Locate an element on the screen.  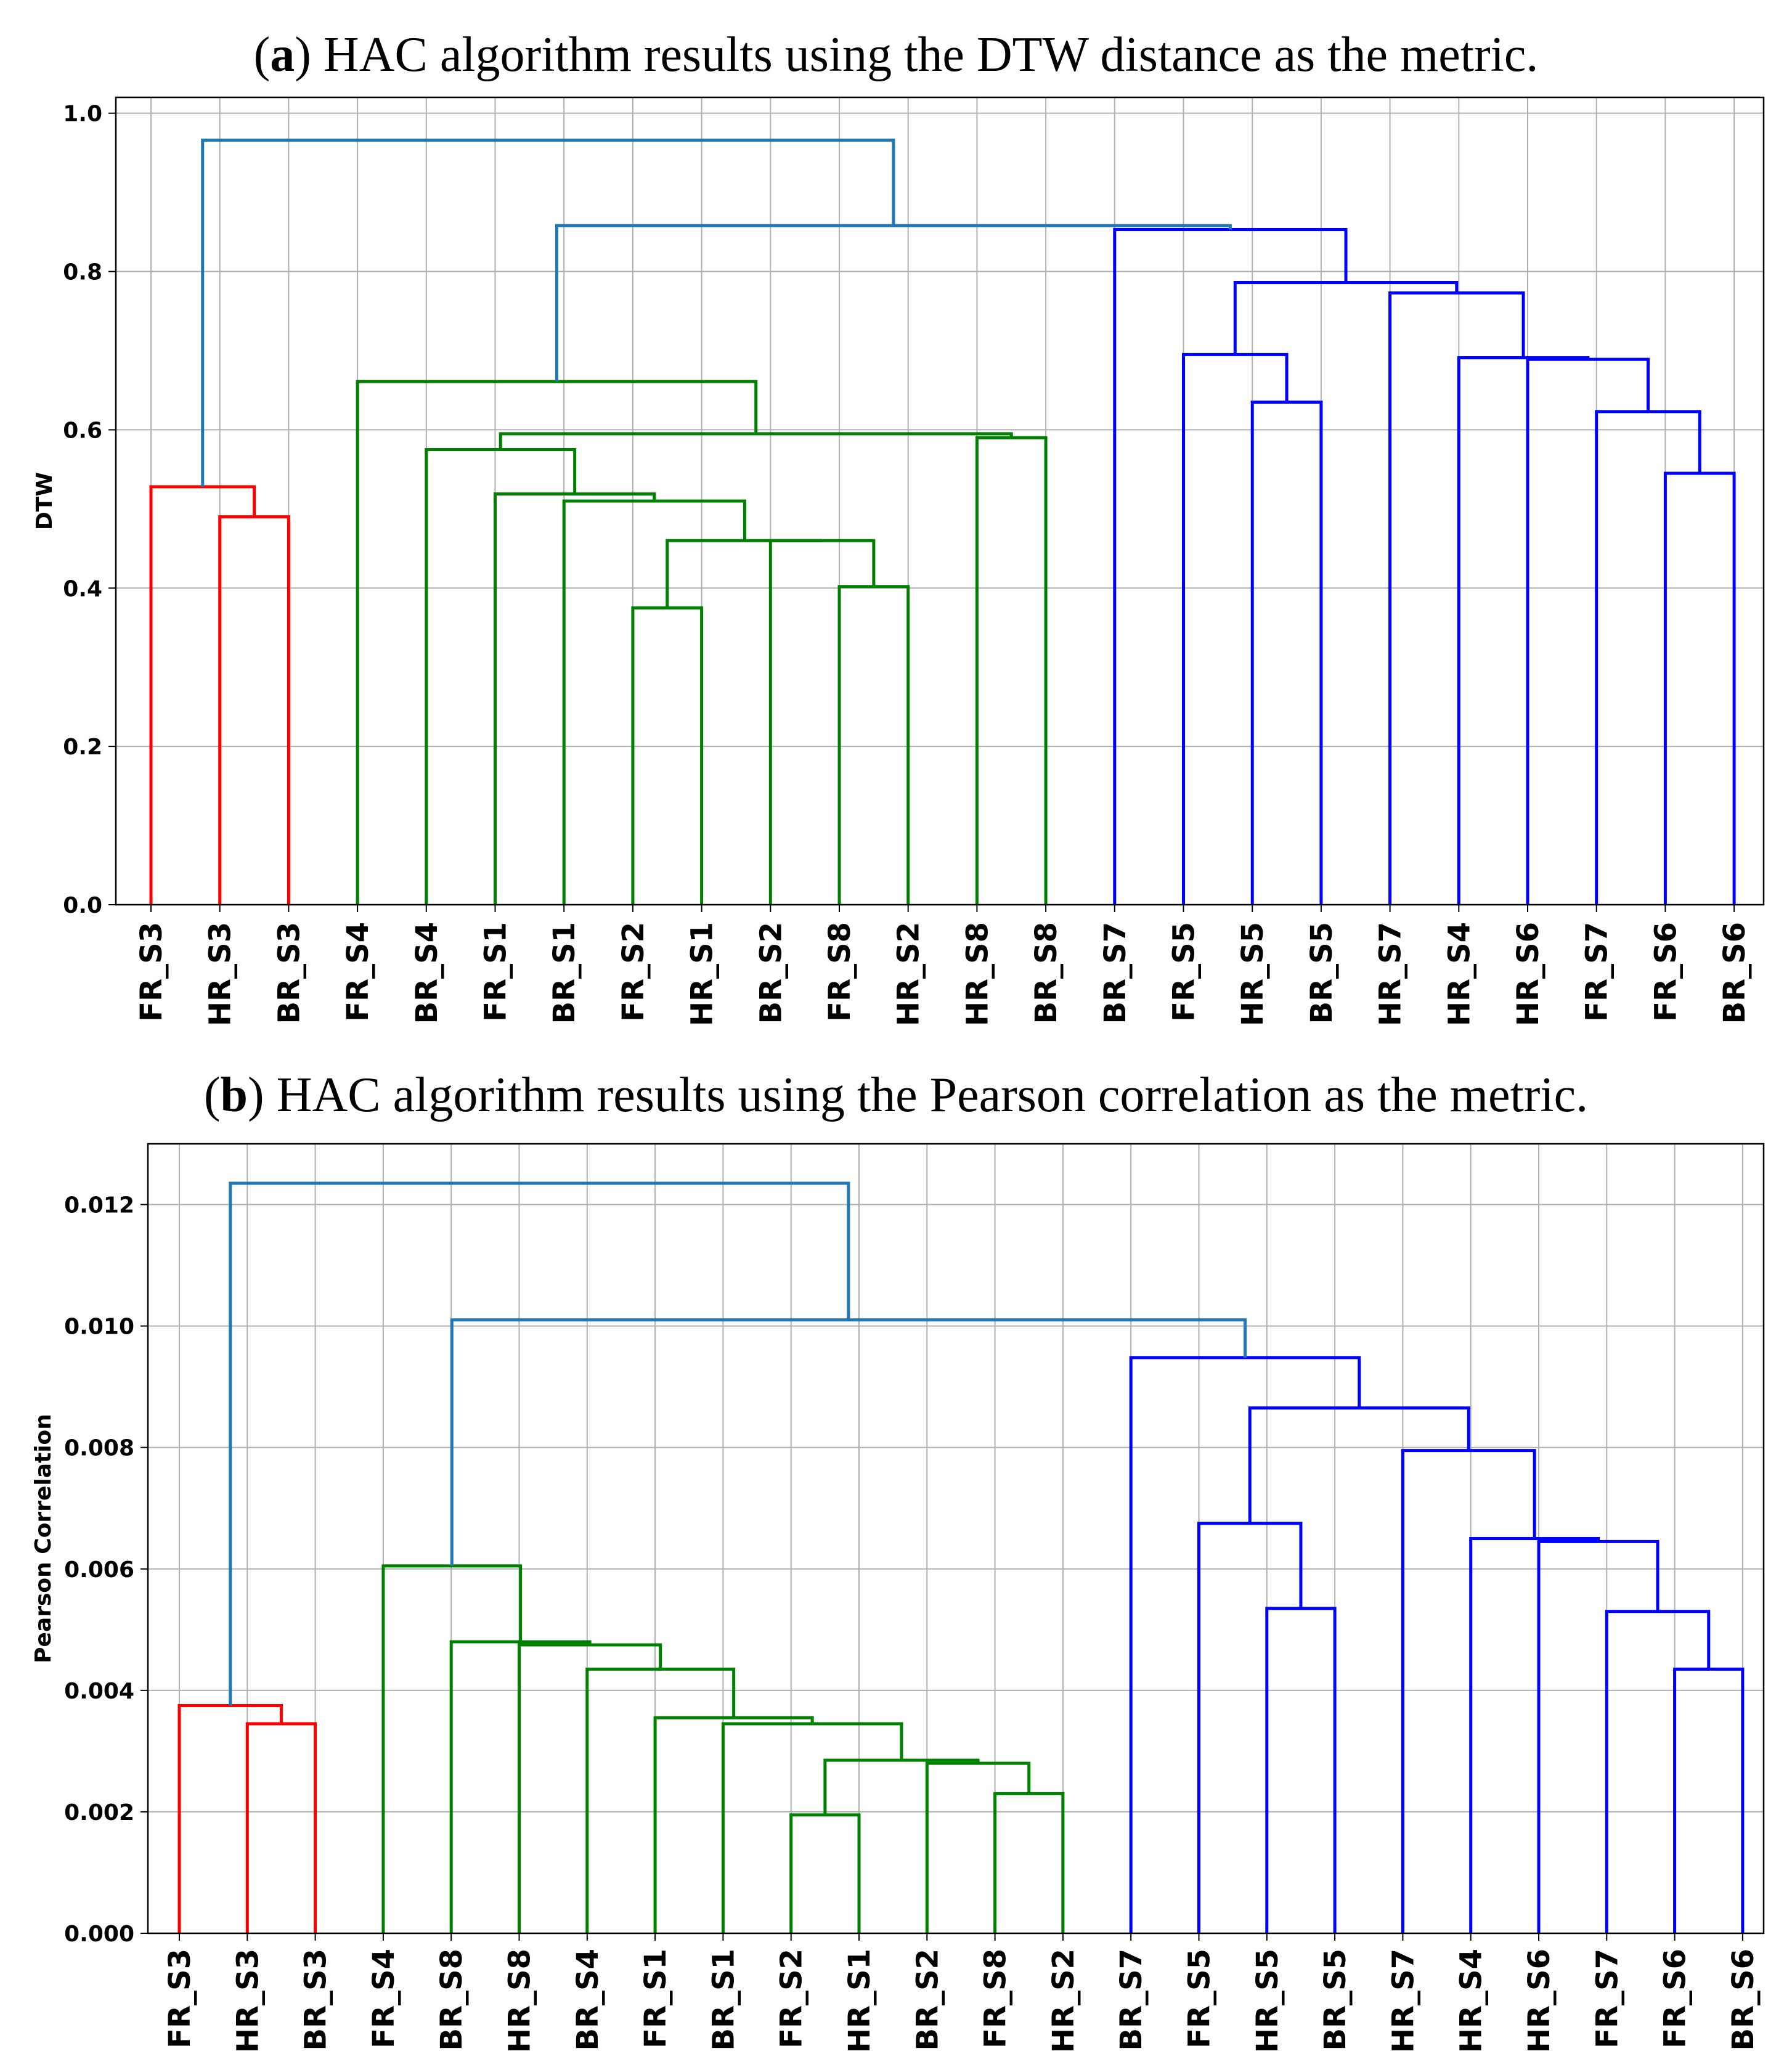
panel-b-leaf-label: HR_S7 is located at coordinates (1403, 2000).